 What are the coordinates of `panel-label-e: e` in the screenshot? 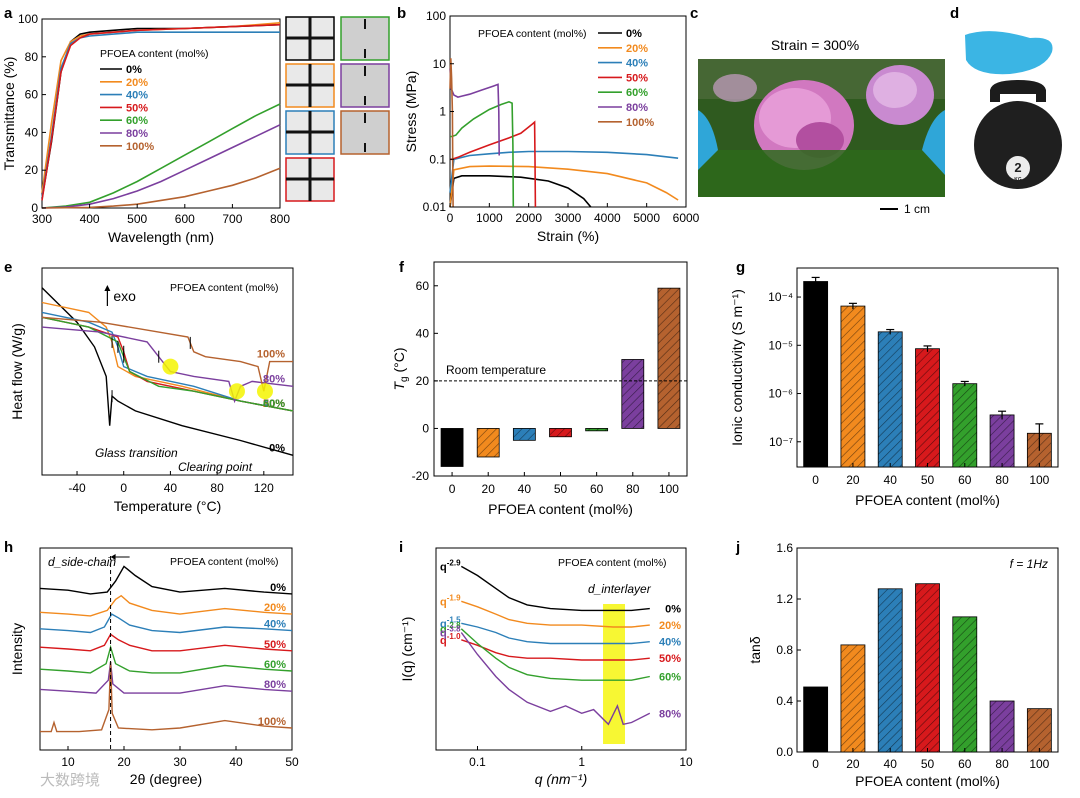 It's located at (8, 267).